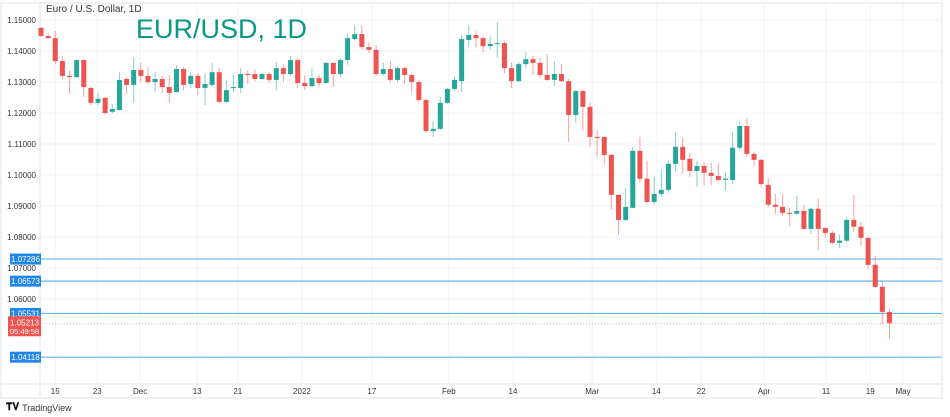 This screenshot has height=417, width=950. What do you see at coordinates (21, 299) in the screenshot?
I see `y-tick-label: 1.06000` at bounding box center [21, 299].